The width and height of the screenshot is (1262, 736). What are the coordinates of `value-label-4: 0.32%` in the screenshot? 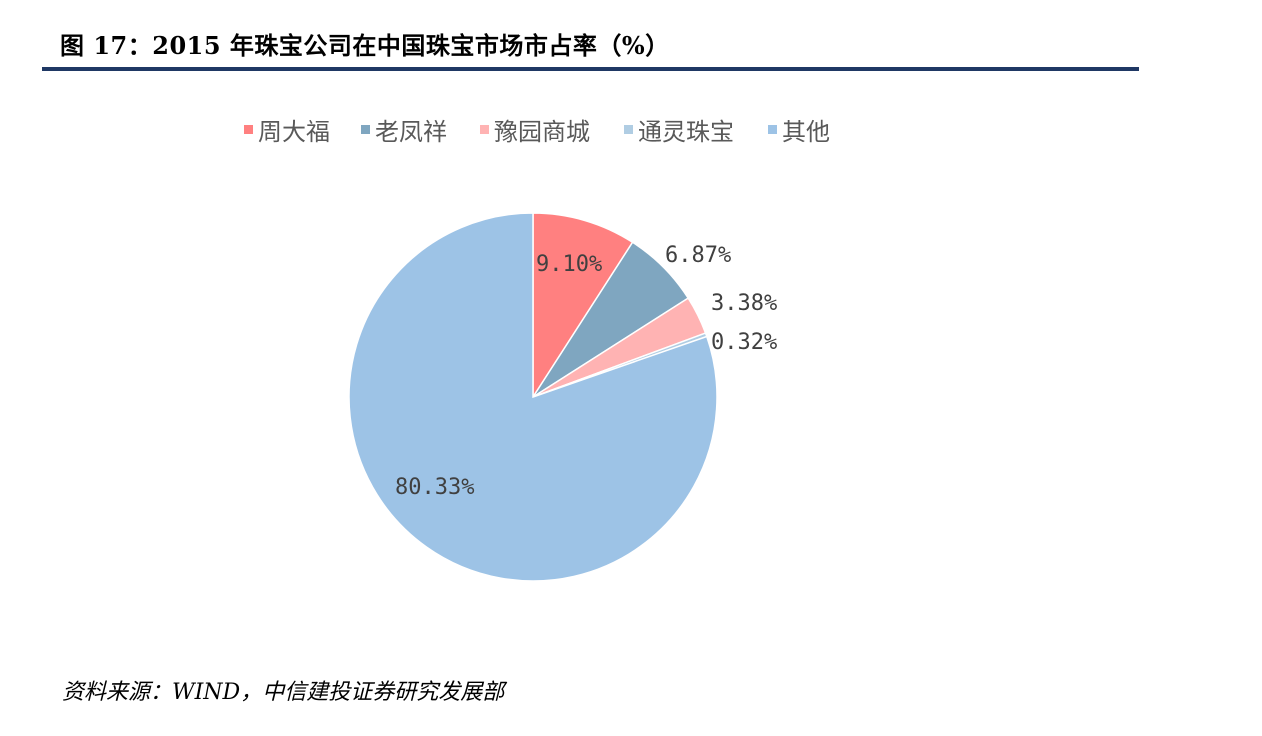 It's located at (744, 342).